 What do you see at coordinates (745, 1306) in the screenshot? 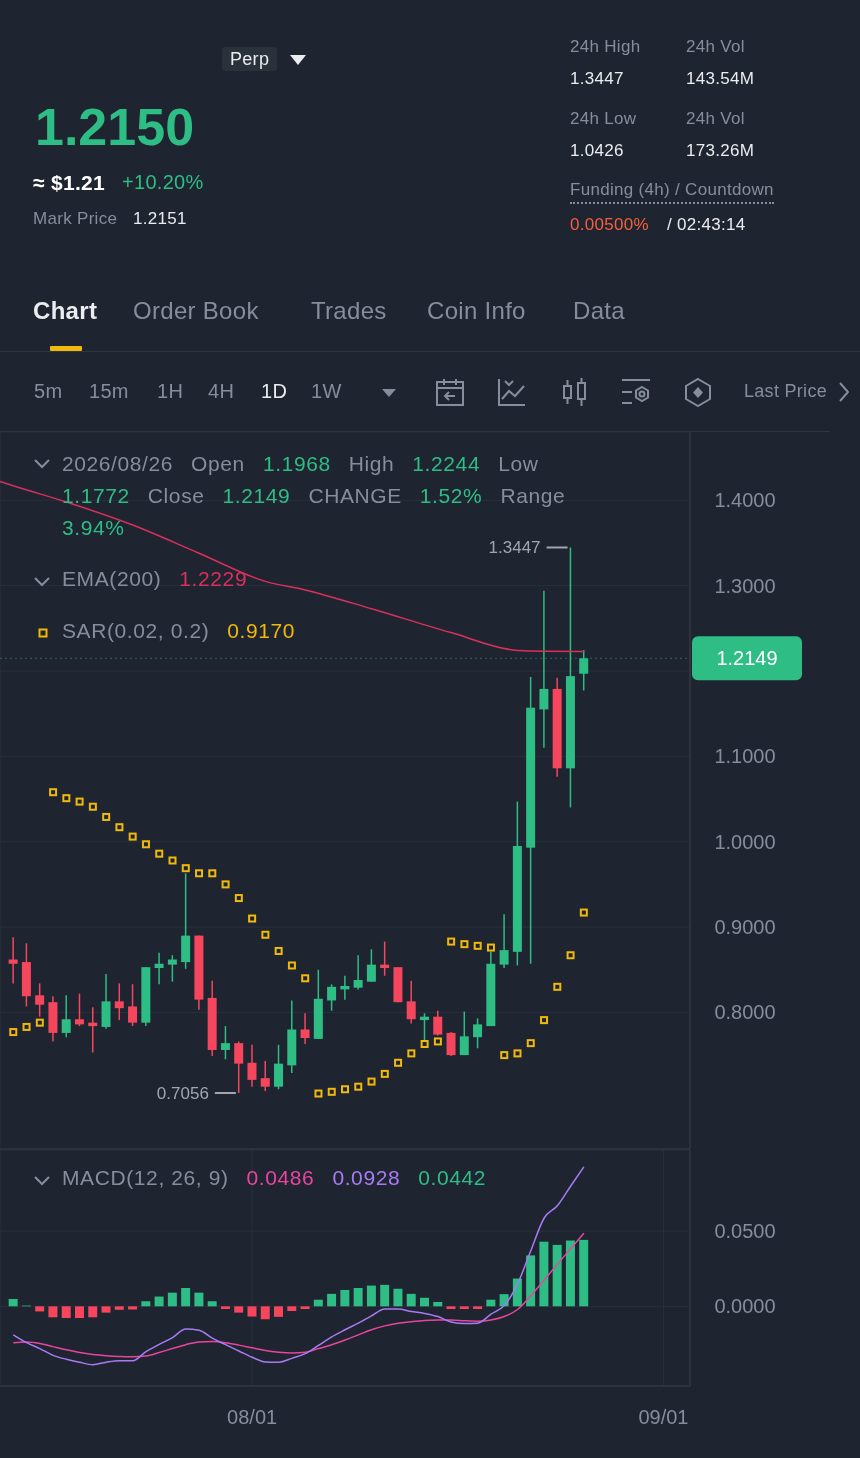
I see `y-tick-label: 0.0000` at bounding box center [745, 1306].